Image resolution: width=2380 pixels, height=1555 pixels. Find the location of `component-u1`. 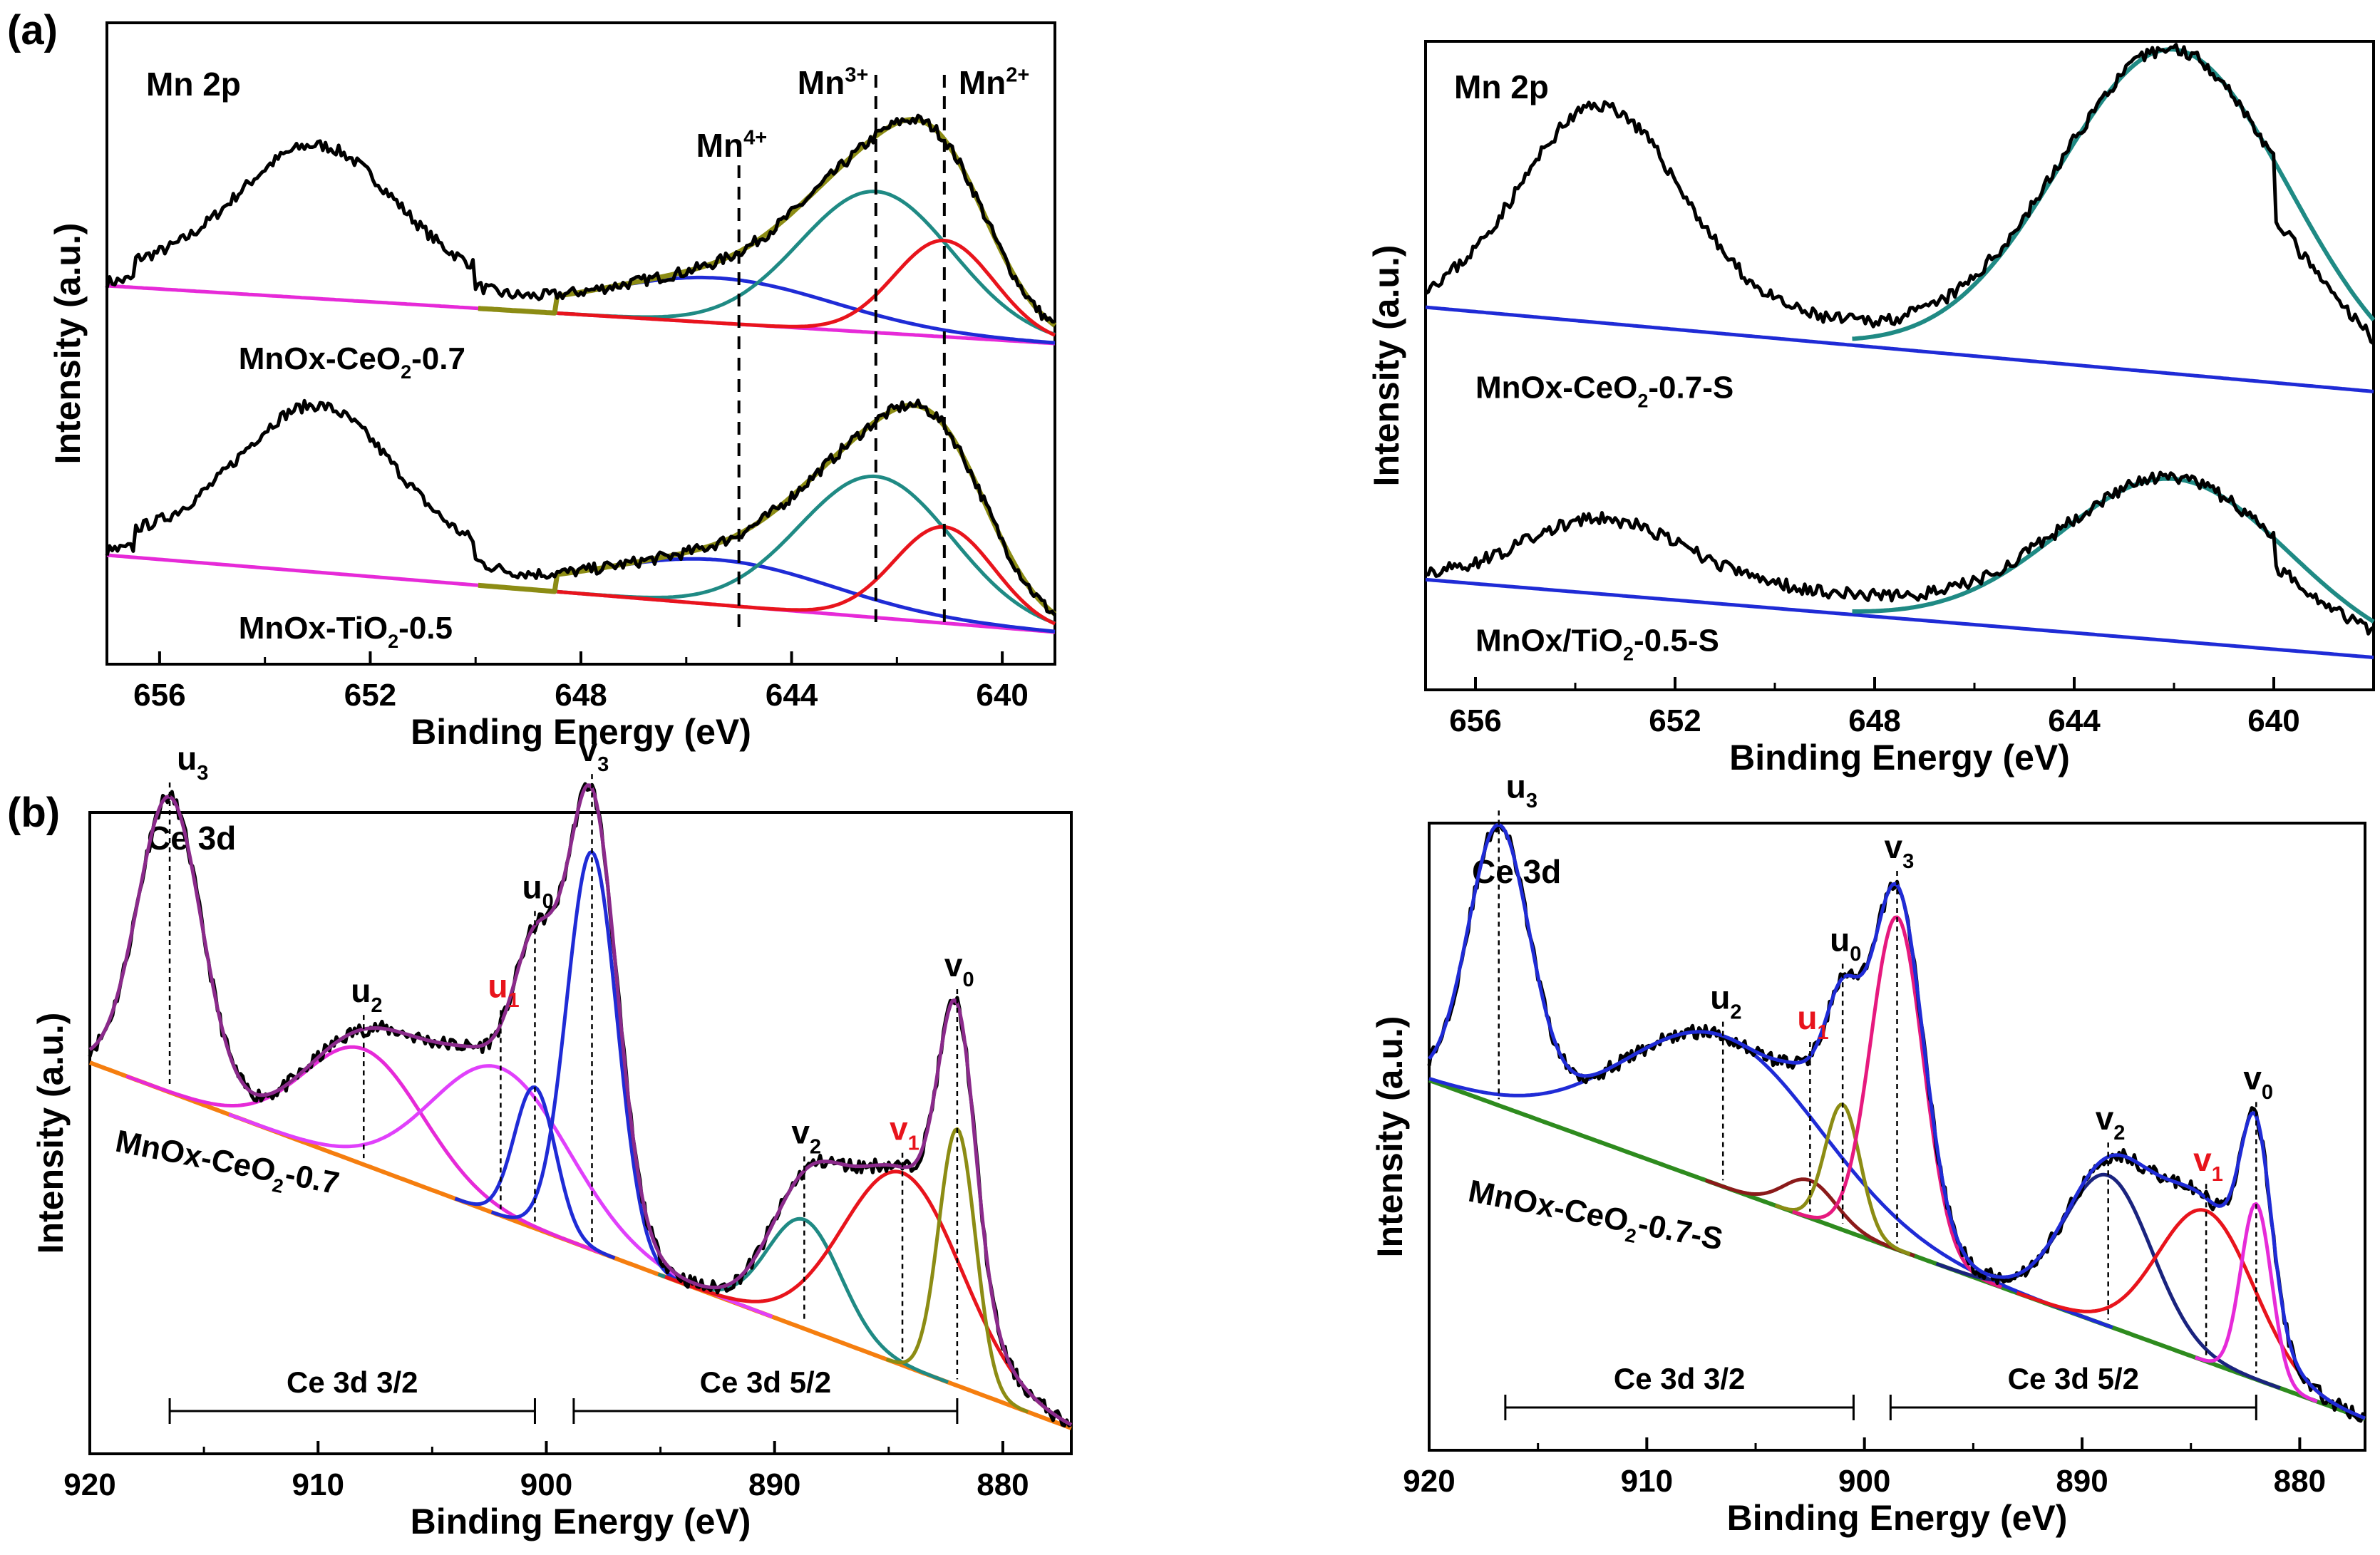

component-u1 is located at coordinates (1809, 1217).